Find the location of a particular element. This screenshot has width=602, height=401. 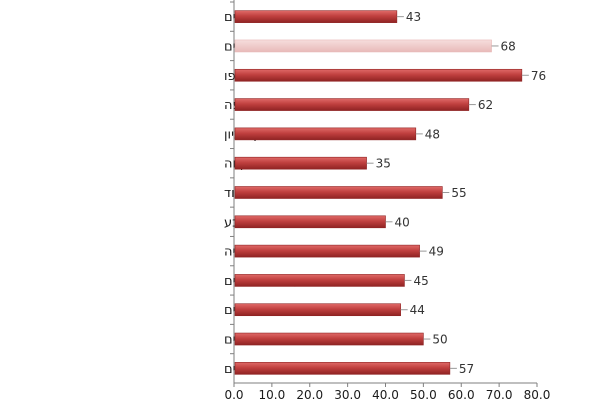

x-tick-label: 80.0 is located at coordinates (537, 394).